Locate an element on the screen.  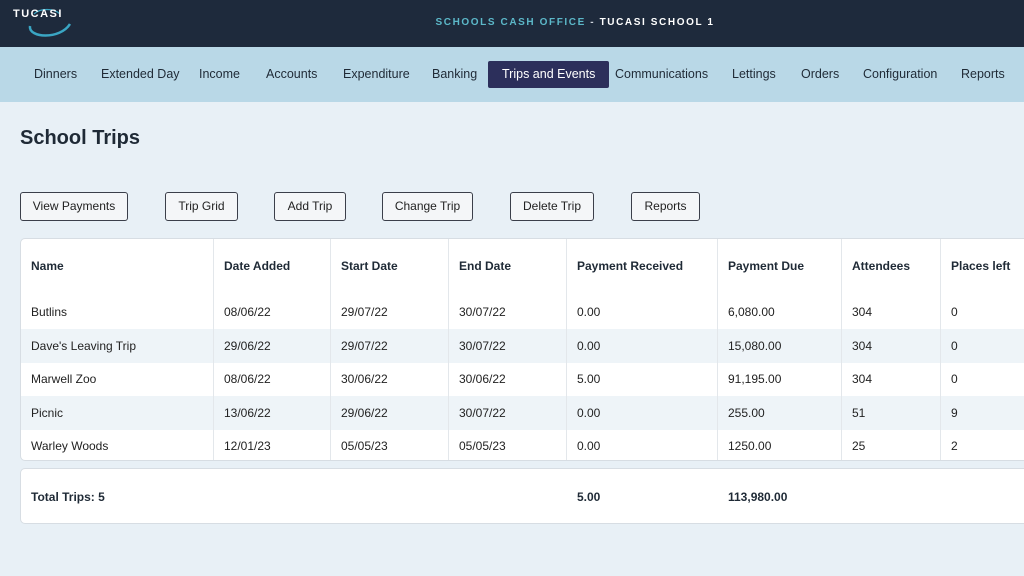
nav-reports: Reports is located at coordinates (983, 74).